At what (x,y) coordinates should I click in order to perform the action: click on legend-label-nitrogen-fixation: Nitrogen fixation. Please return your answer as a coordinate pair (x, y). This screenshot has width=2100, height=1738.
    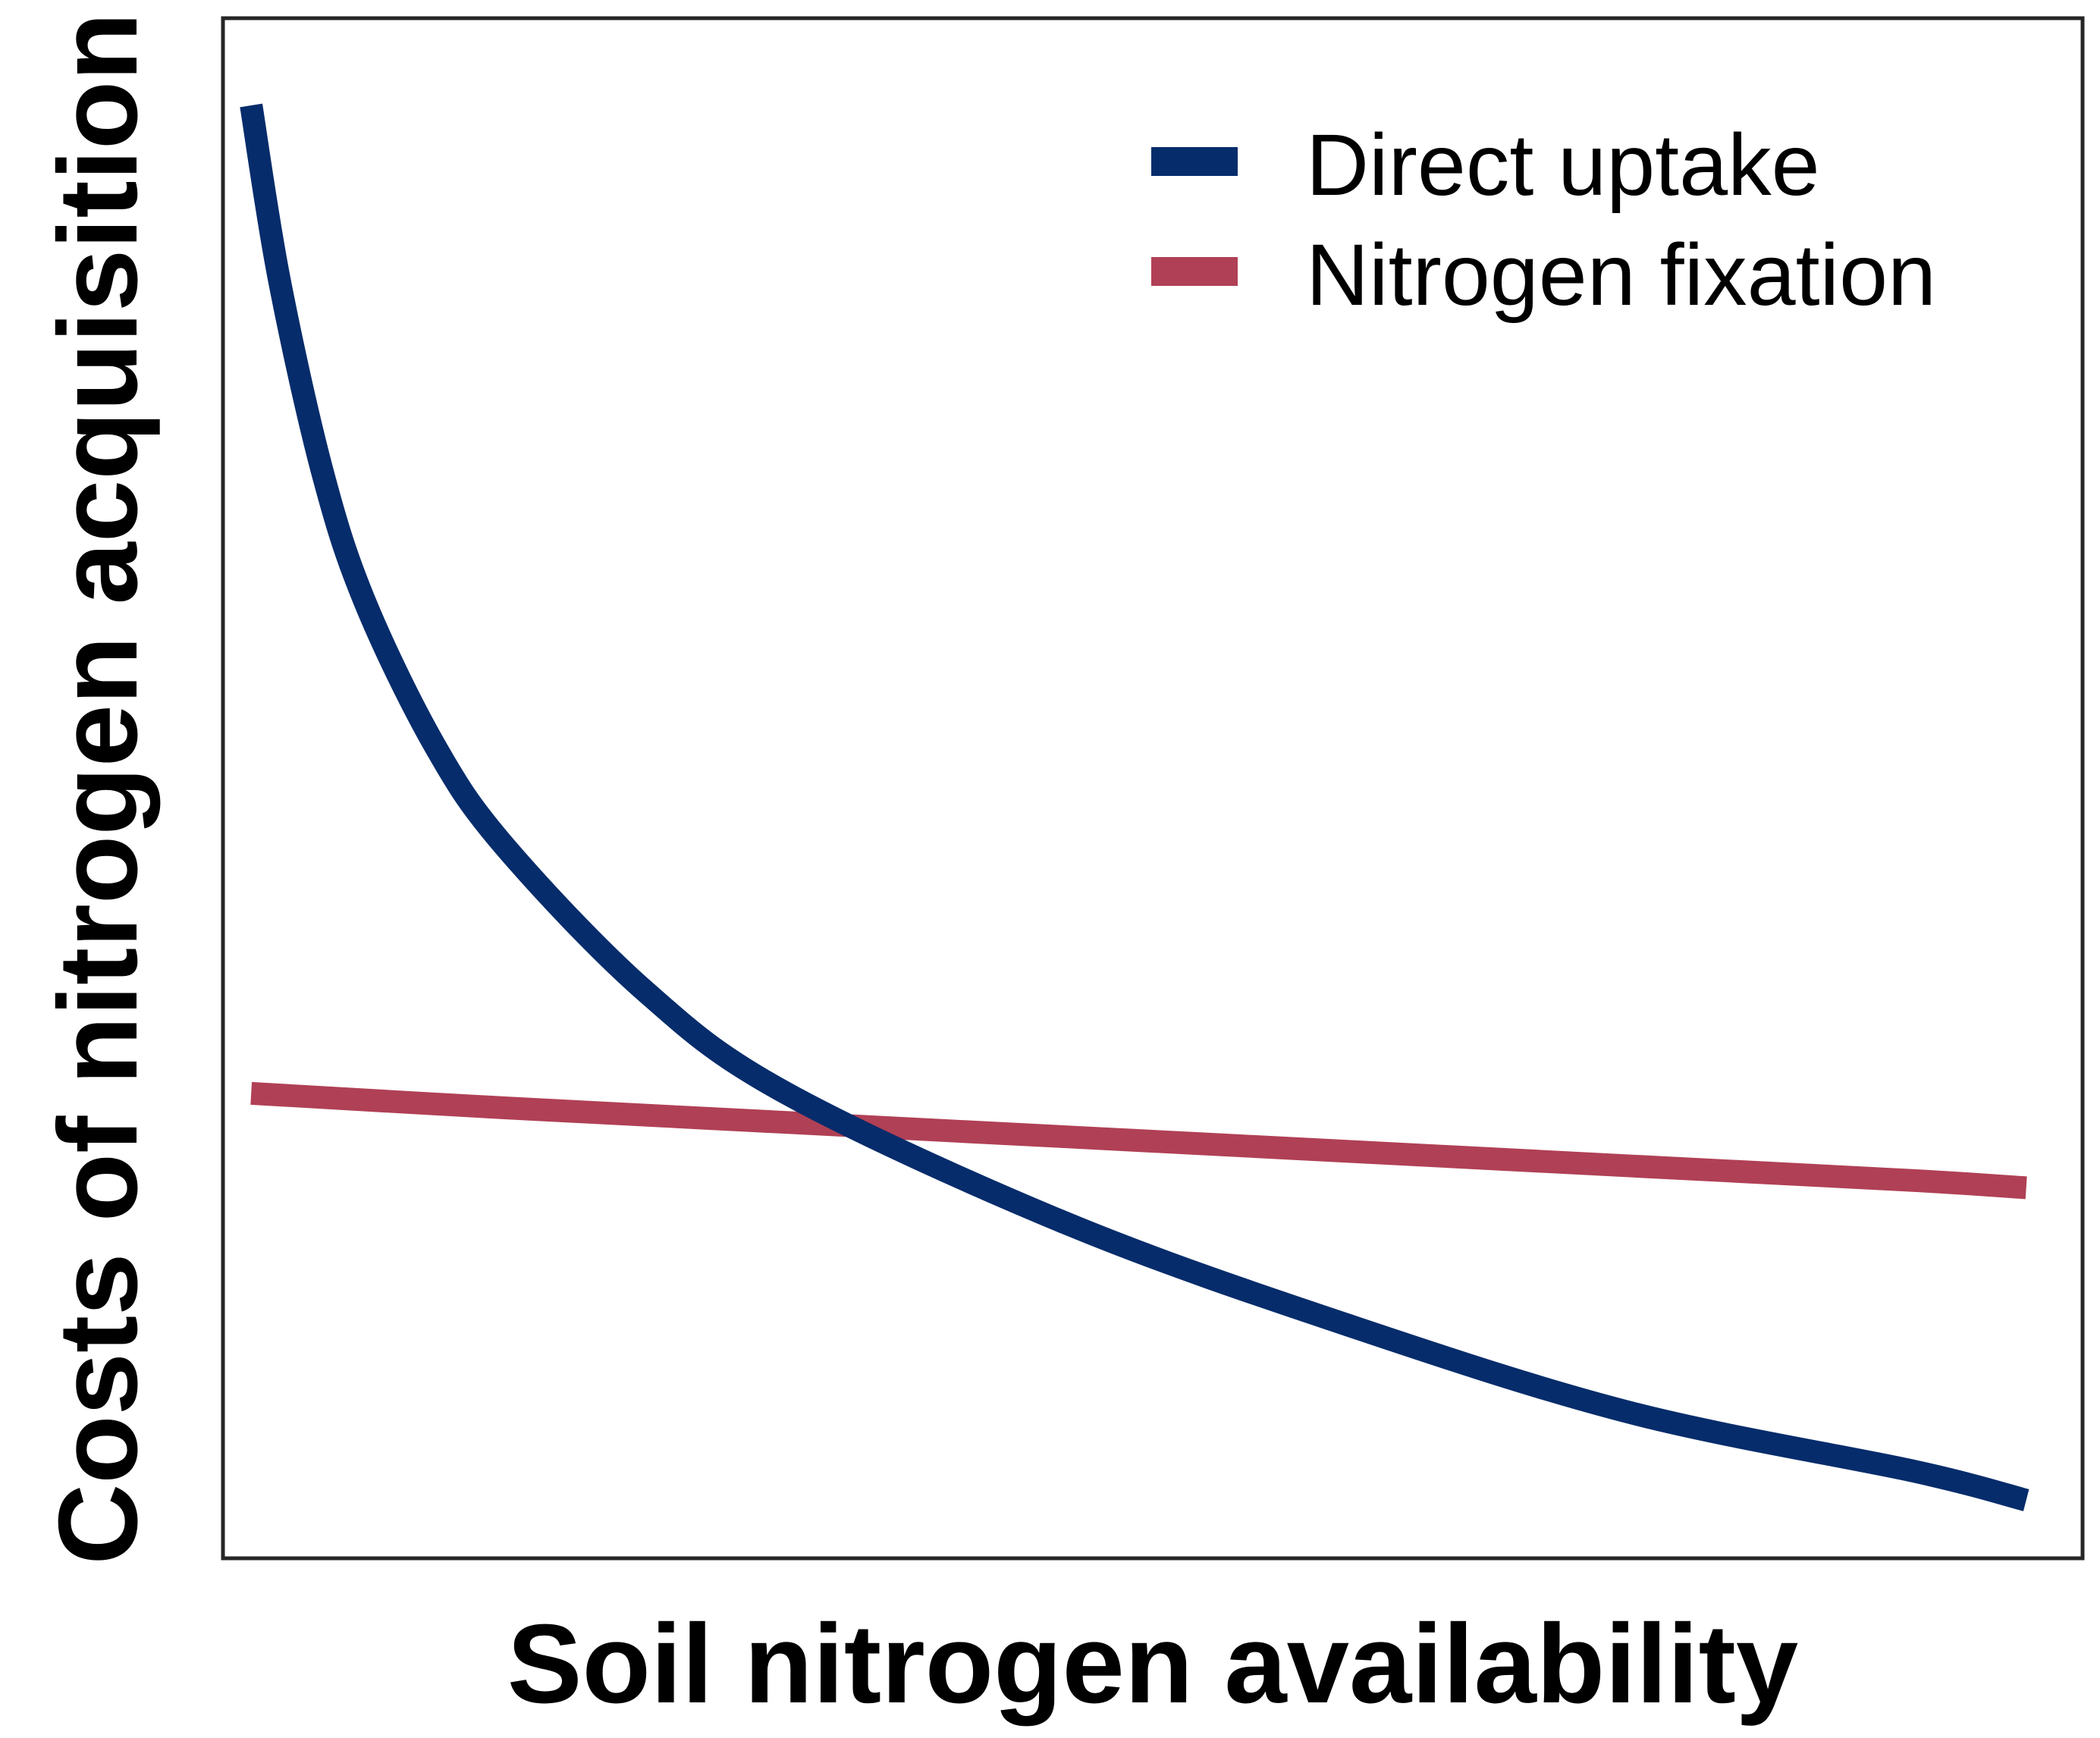
    Looking at the image, I should click on (1621, 275).